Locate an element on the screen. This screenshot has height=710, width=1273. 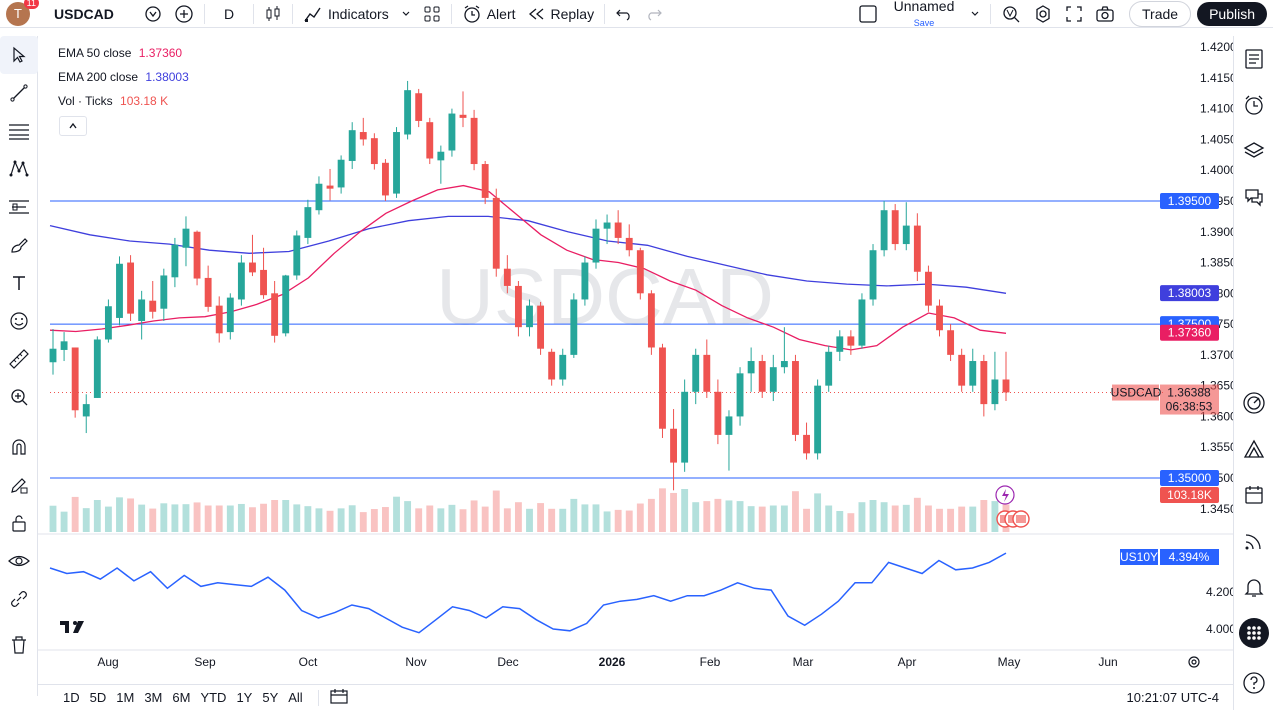
trade-button: Trade is located at coordinates (1160, 13).